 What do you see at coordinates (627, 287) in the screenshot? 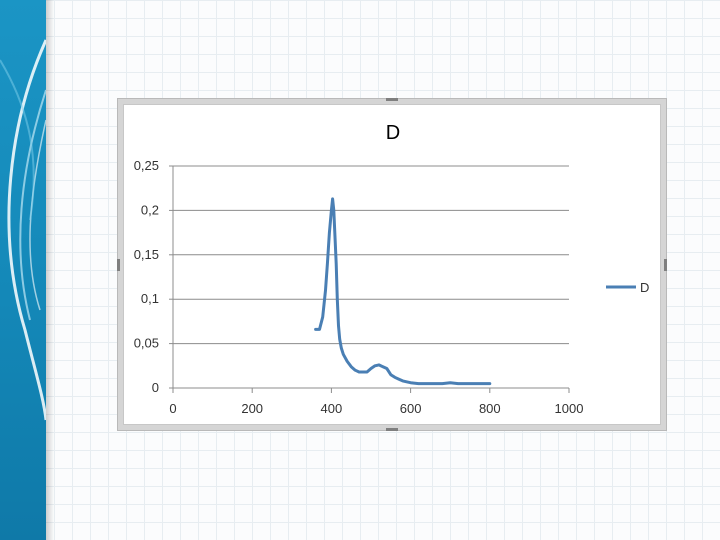
I see `legend: D` at bounding box center [627, 287].